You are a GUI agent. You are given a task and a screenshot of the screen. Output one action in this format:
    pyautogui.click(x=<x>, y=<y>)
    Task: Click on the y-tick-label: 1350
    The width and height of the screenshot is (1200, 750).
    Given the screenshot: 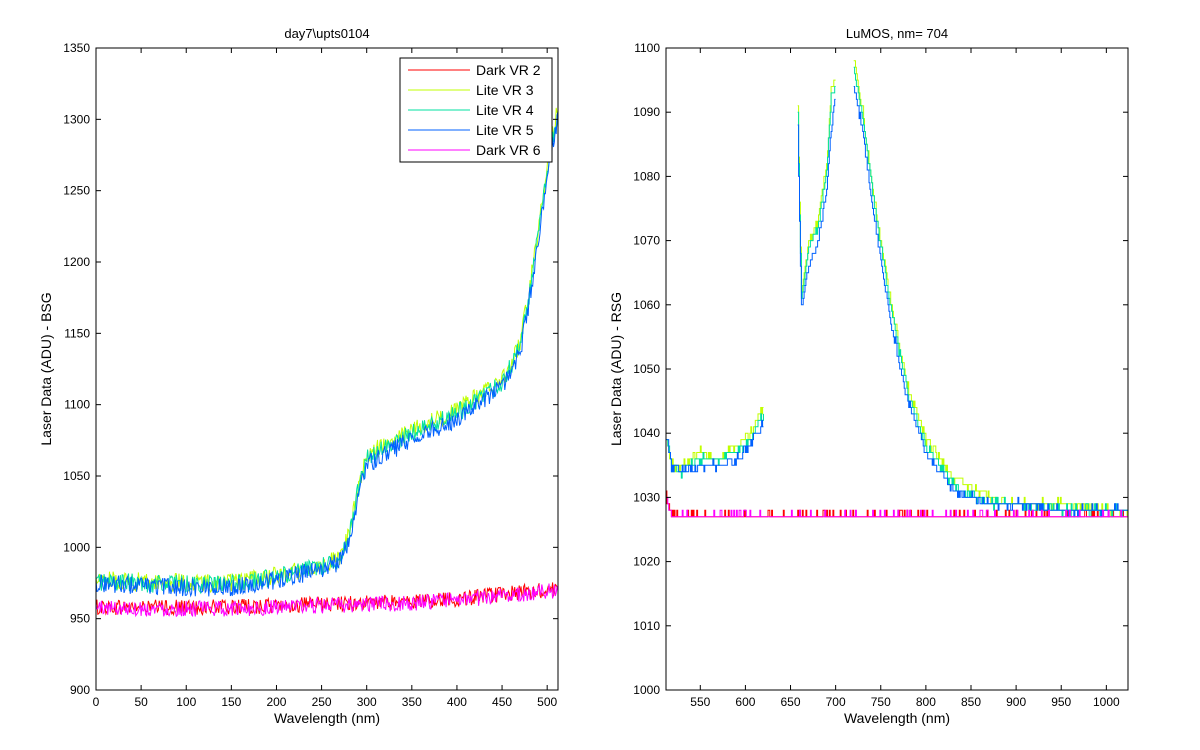 What is the action you would take?
    pyautogui.click(x=76, y=48)
    